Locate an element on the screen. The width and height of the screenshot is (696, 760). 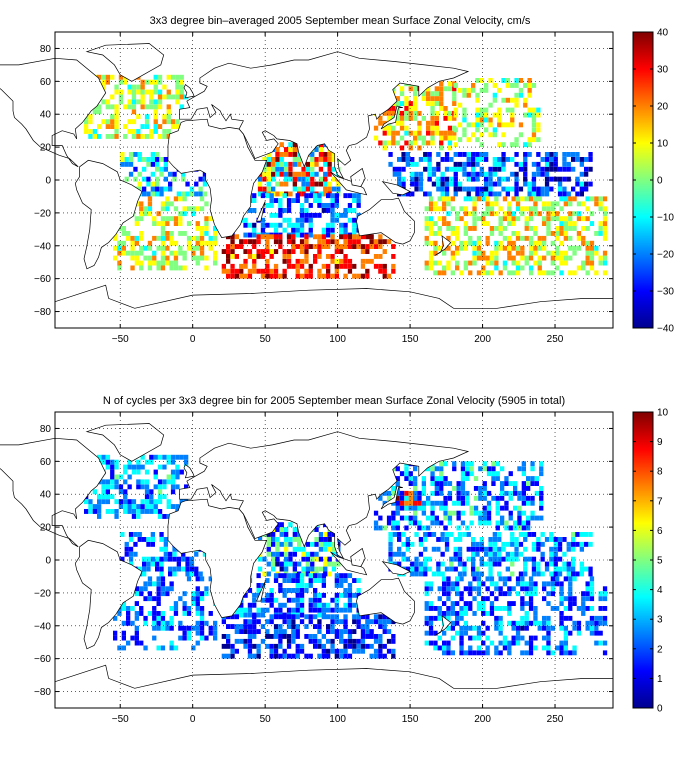
y-tick-label: 0 is located at coordinates (48, 561).